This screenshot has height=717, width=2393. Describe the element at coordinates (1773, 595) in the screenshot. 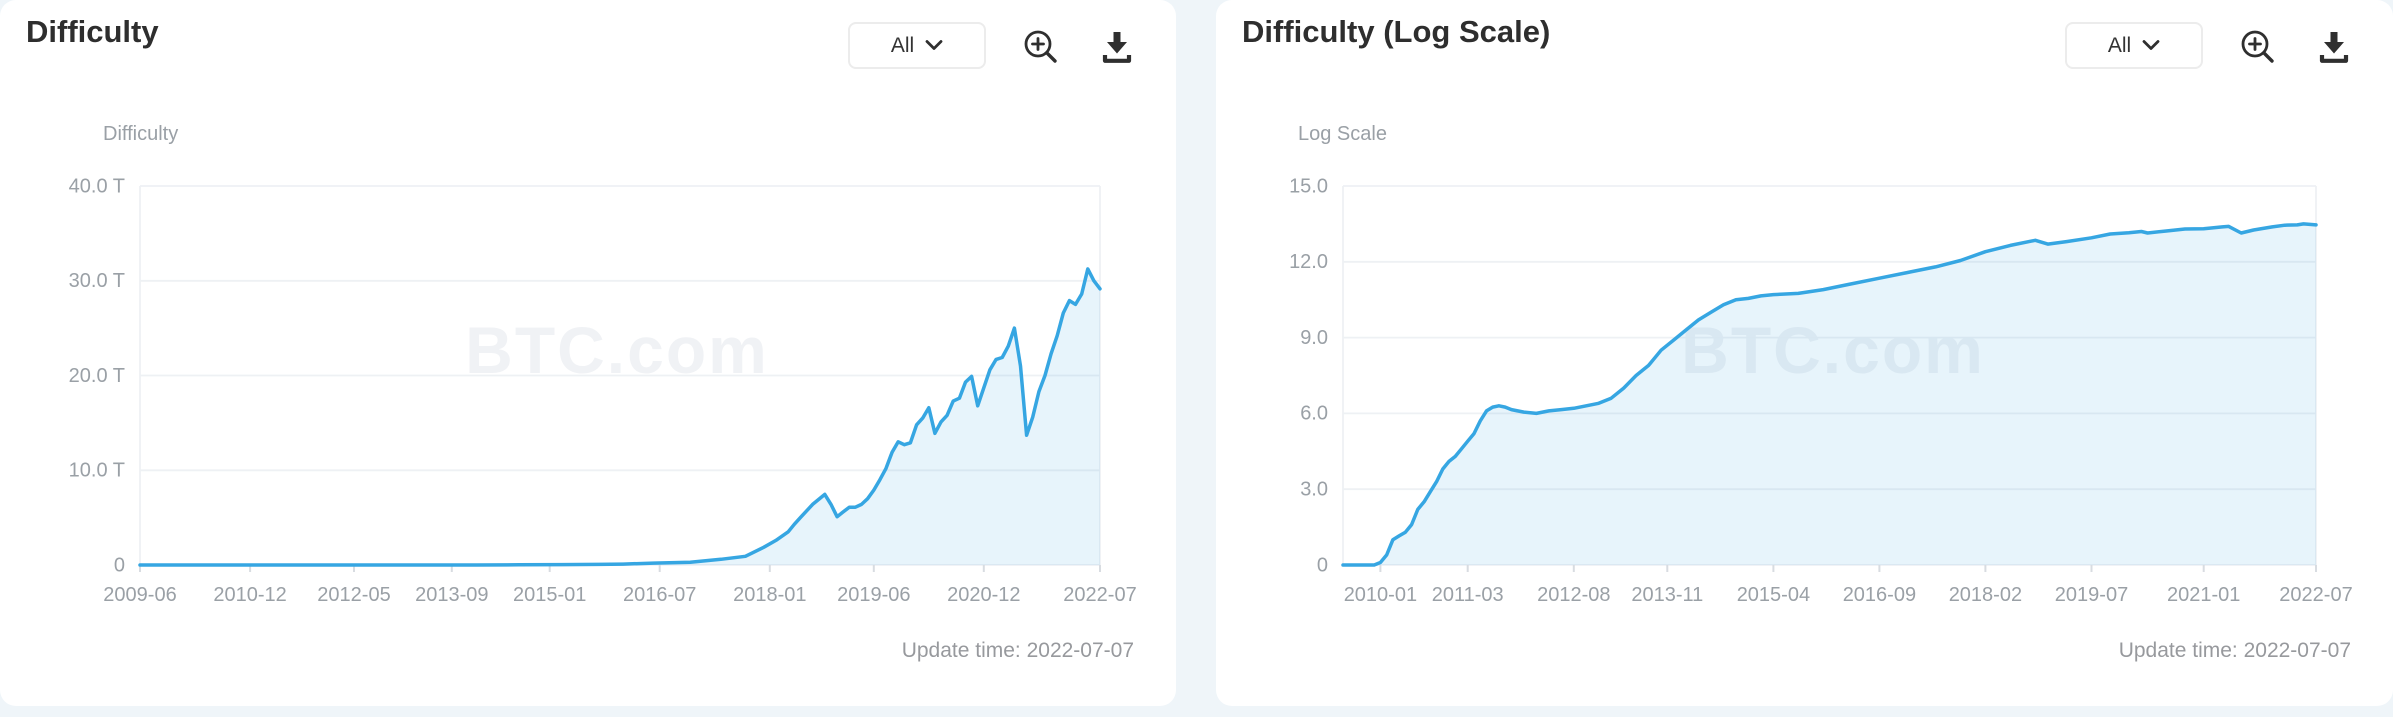

I see `svg-text: 2015-04` at that location.